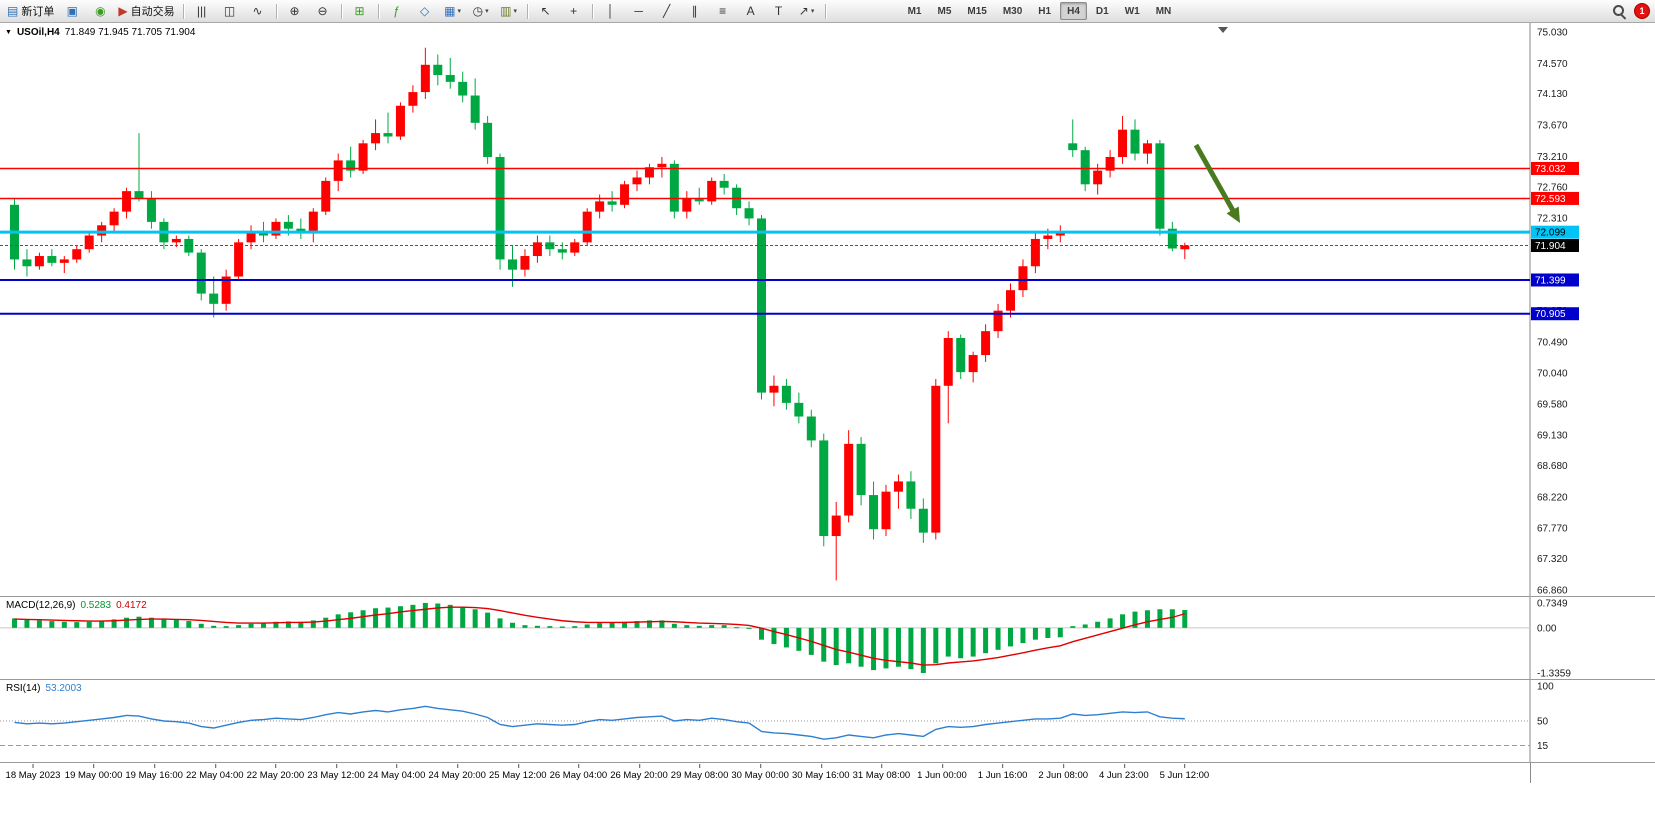 The width and height of the screenshot is (1655, 827). Describe the element at coordinates (977, 11) in the screenshot. I see `timeframe-m15: M15` at that location.